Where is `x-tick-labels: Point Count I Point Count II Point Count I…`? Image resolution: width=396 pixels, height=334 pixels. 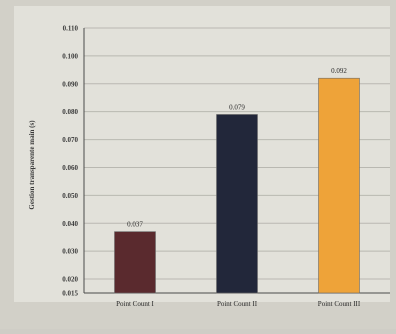
x-tick-labels: Point Count I Point Count II Point Count I… is located at coordinates (238, 304).